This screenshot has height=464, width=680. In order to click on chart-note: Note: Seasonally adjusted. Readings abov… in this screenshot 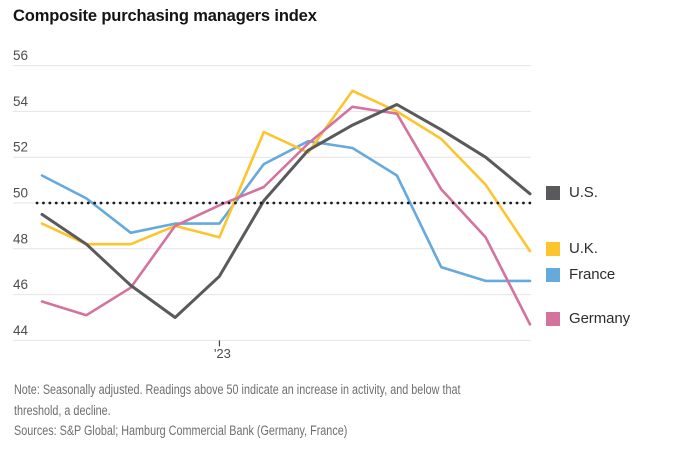, I will do `click(237, 400)`.